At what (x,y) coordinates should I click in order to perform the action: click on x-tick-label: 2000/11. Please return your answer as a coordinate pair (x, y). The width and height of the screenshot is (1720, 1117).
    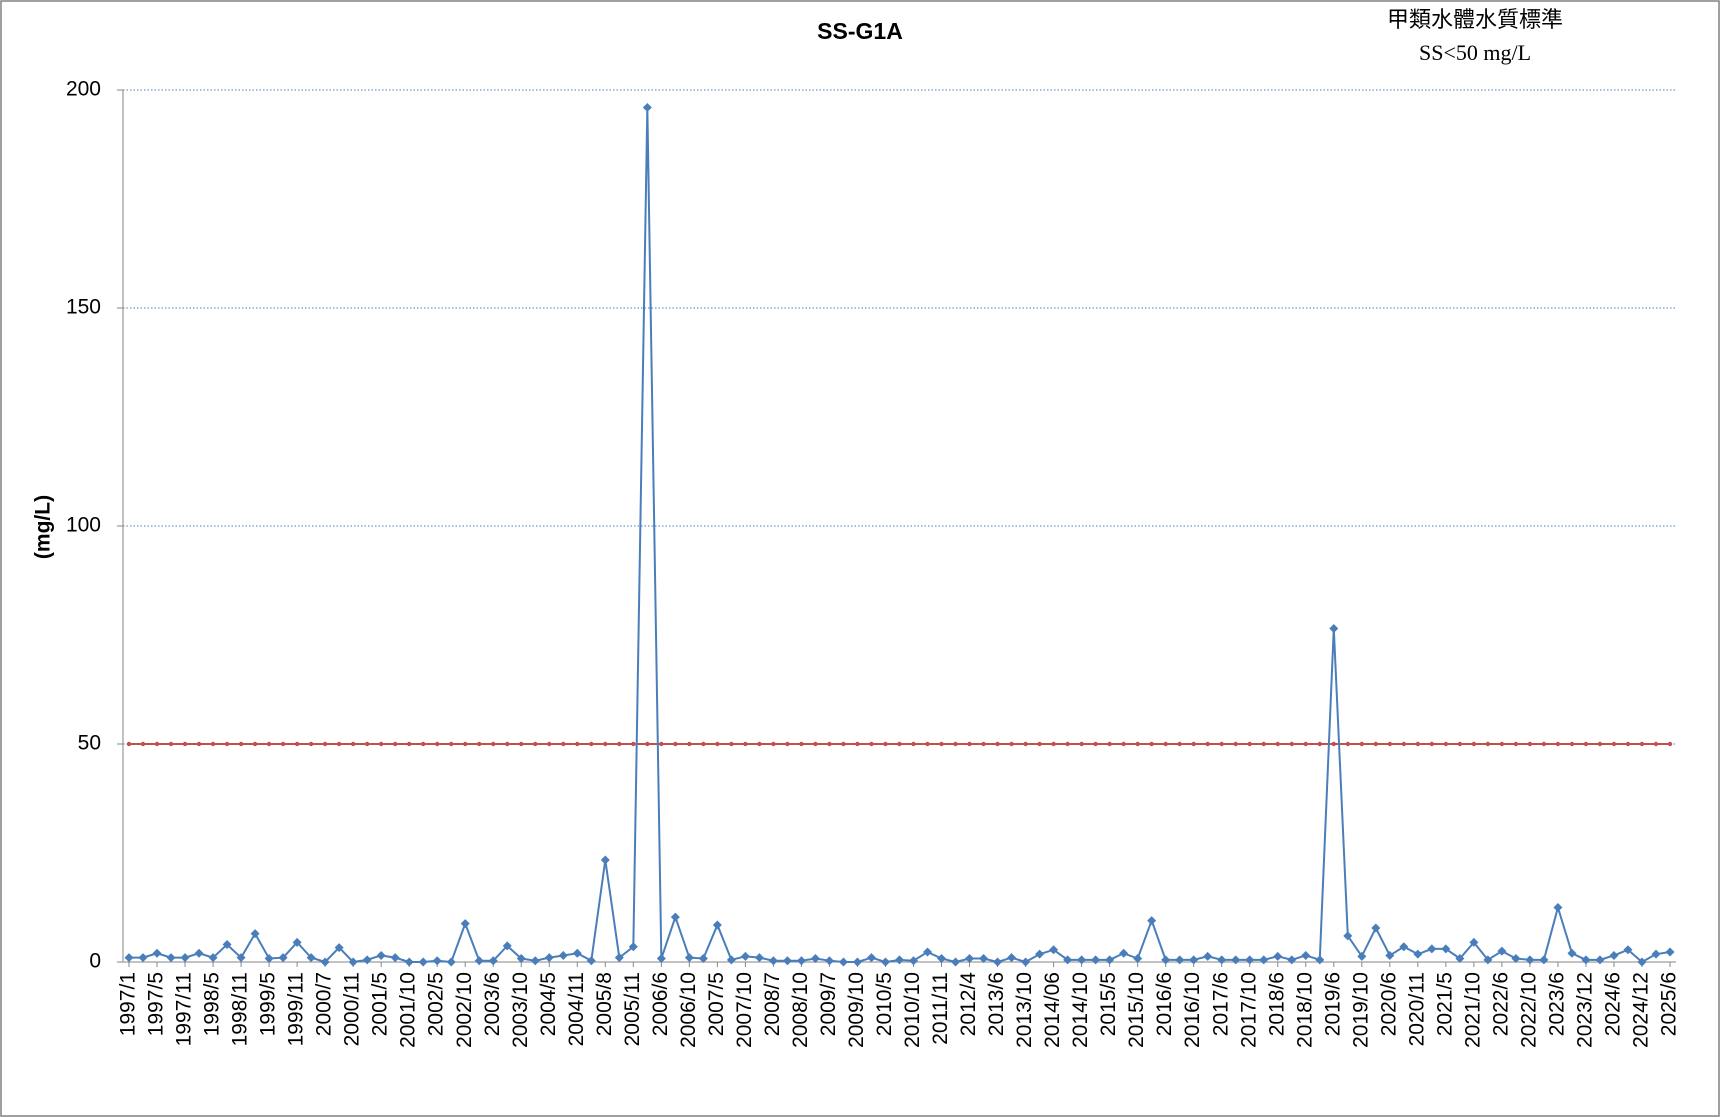
    Looking at the image, I should click on (352, 1009).